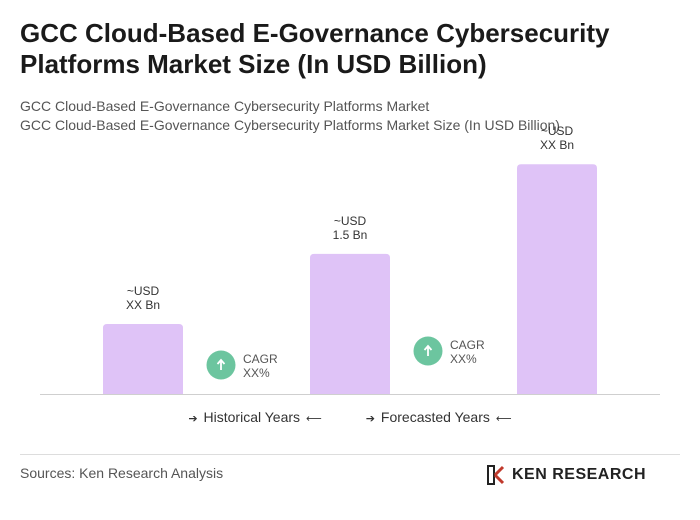 This screenshot has height=520, width=700. Describe the element at coordinates (122, 473) in the screenshot. I see `source: Sources: Ken Research Analysis` at that location.